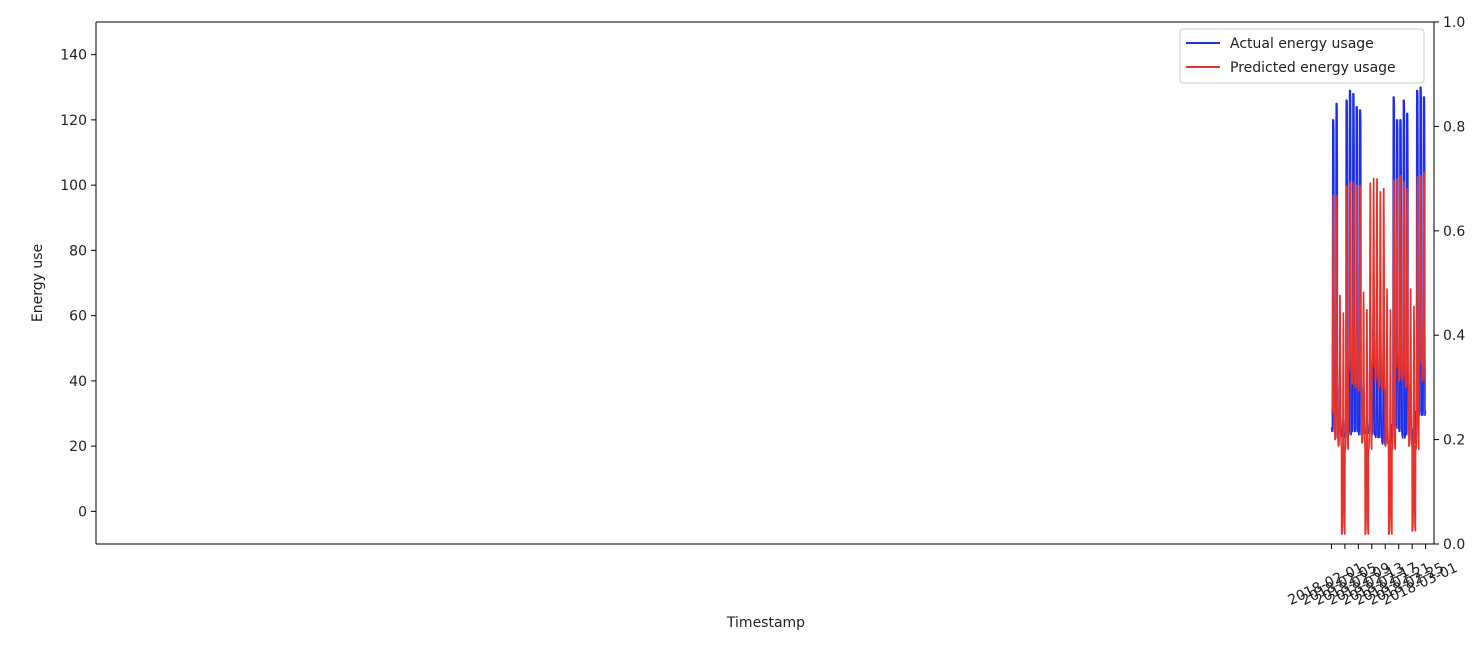 The width and height of the screenshot is (1484, 662). Describe the element at coordinates (1454, 441) in the screenshot. I see `y2-tick-label: 0.2` at that location.